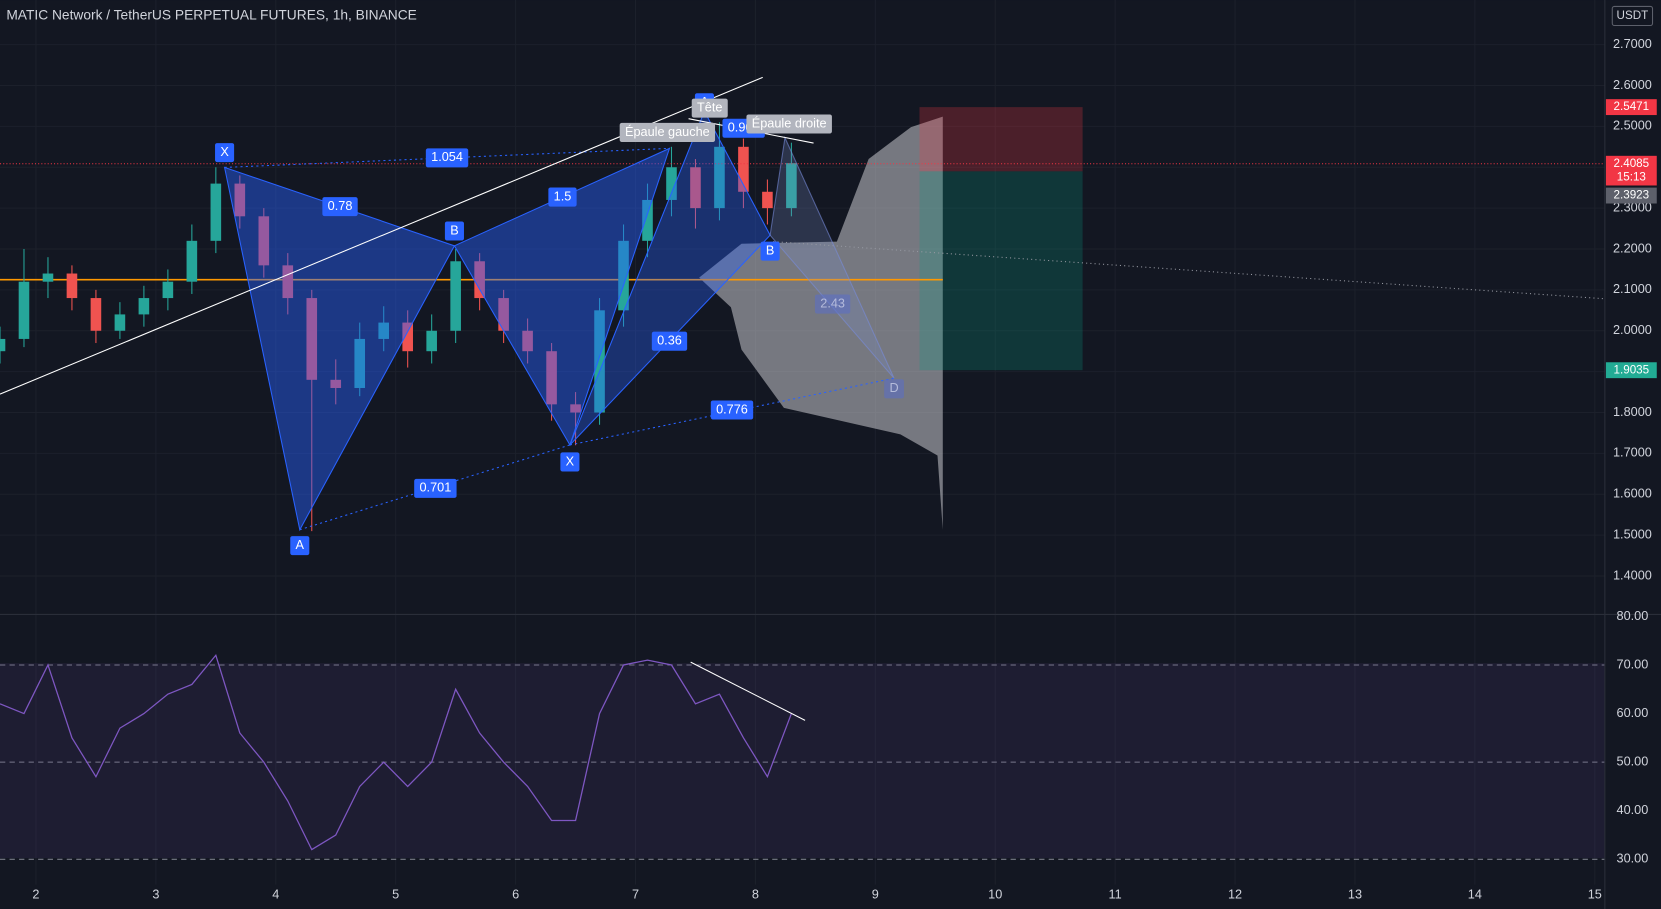  Describe the element at coordinates (1632, 574) in the screenshot. I see `y-tick-label: 1.4000` at that location.